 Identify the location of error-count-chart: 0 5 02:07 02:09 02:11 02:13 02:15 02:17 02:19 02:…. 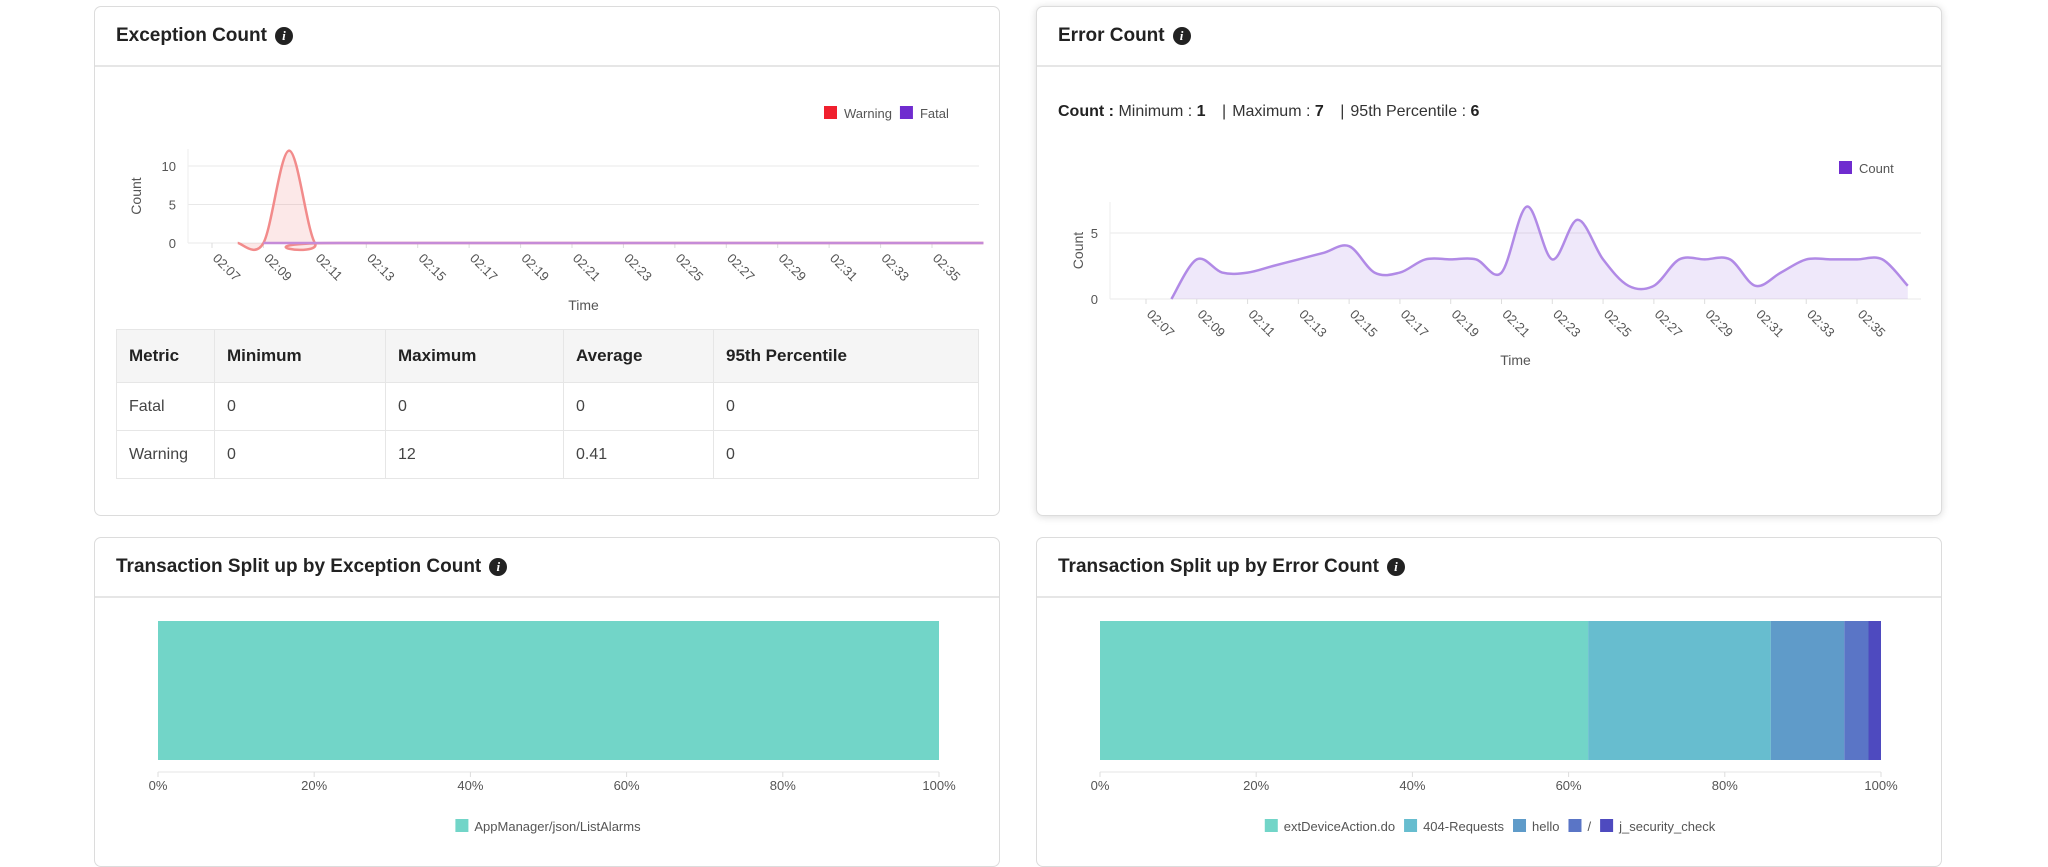
(1495, 264).